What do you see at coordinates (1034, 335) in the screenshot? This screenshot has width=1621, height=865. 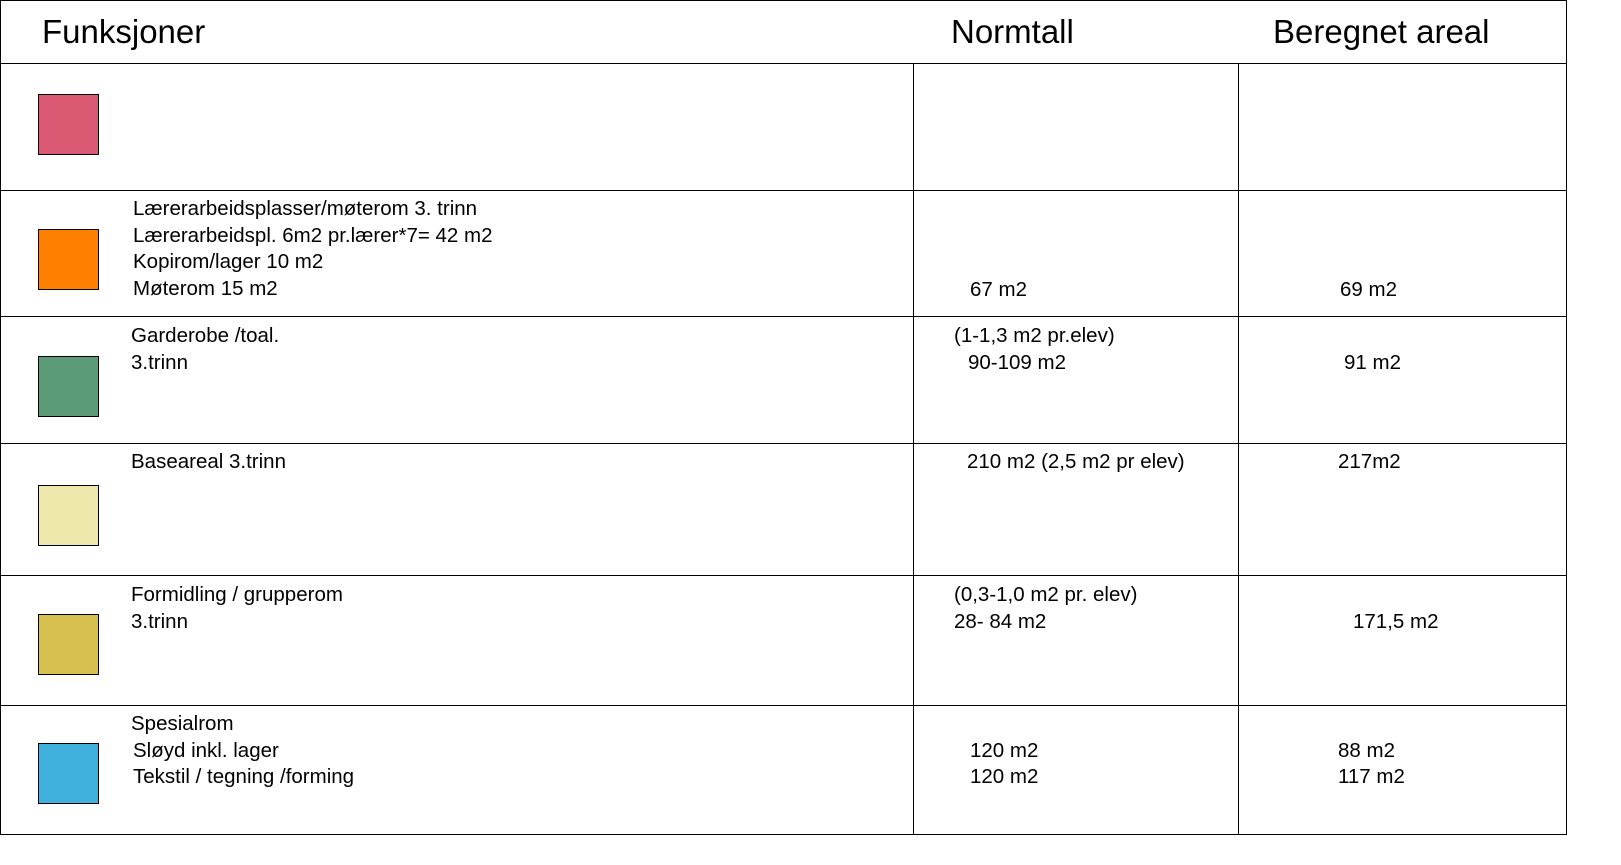 I see `norm-value: (1-1,3 m2 pr.elev)` at bounding box center [1034, 335].